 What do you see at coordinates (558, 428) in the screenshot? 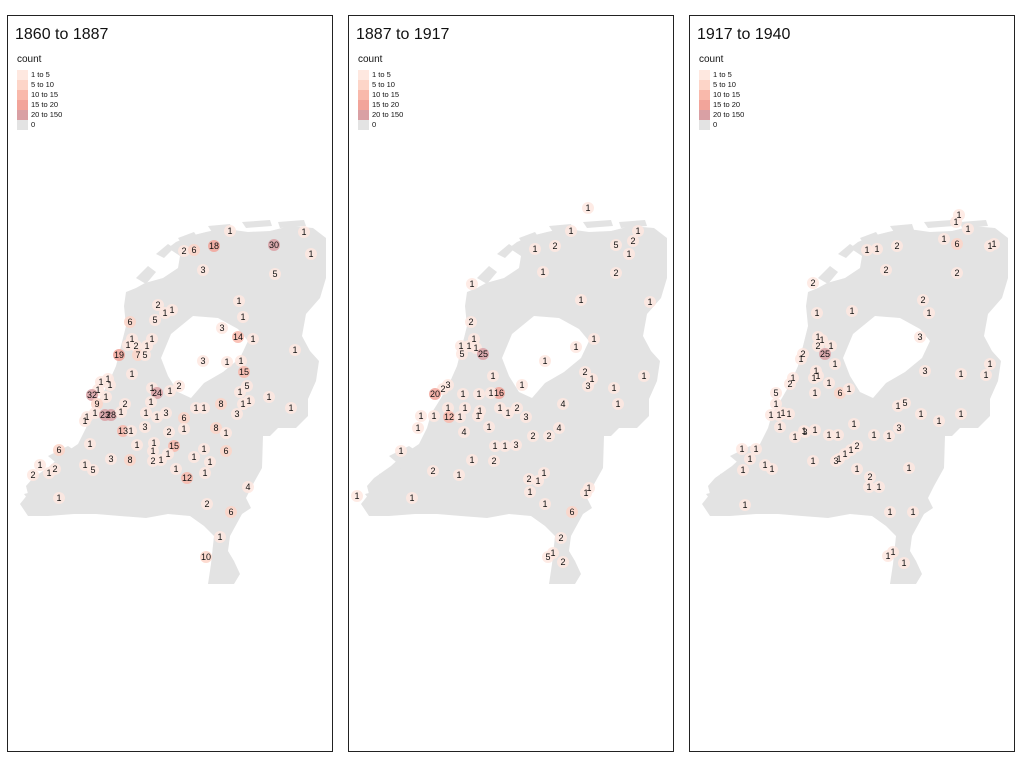
I see `count-label: 4` at bounding box center [558, 428].